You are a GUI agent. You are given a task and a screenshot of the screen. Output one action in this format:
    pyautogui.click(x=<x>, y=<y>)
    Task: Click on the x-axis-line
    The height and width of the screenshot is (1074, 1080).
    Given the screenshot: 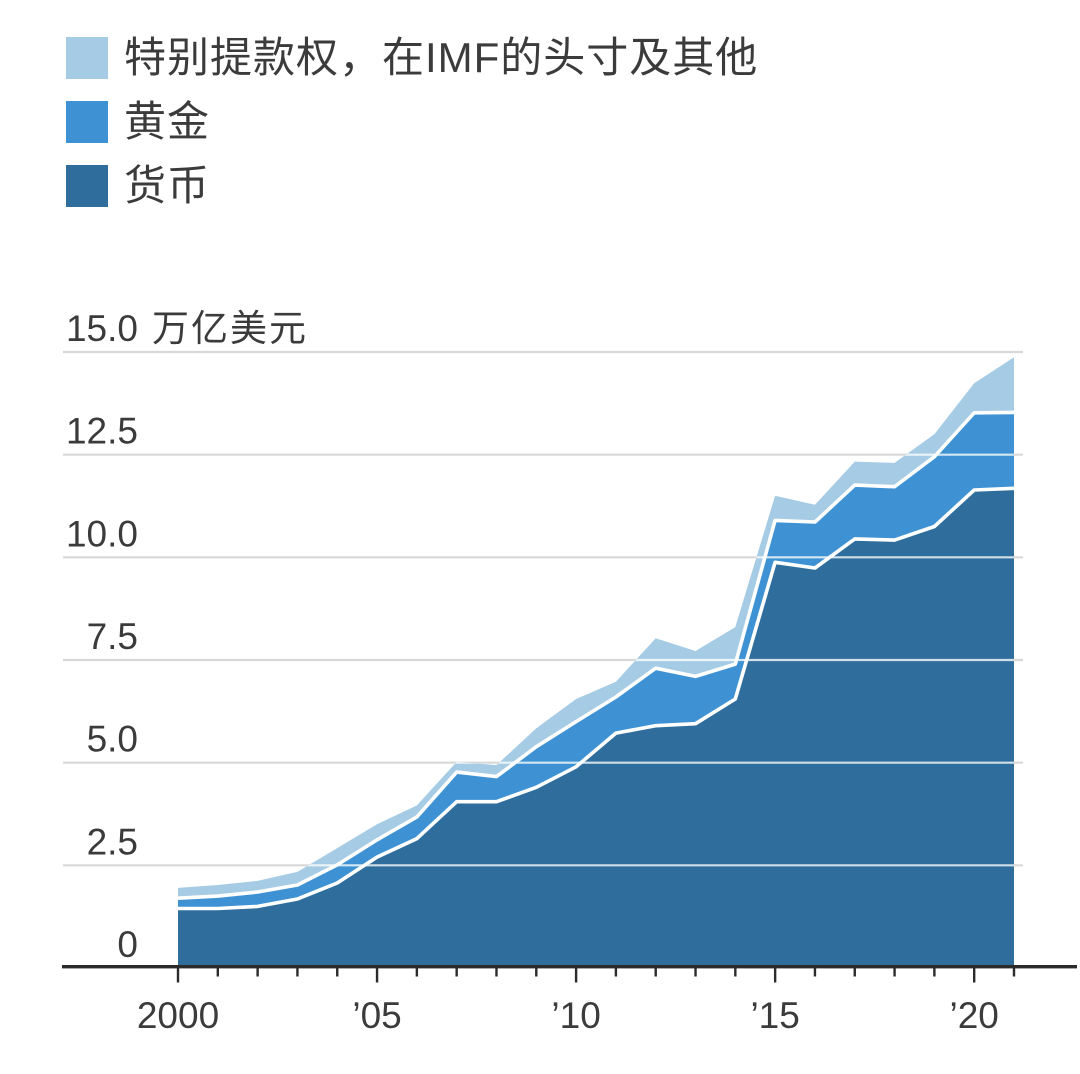 What is the action you would take?
    pyautogui.click(x=569, y=967)
    